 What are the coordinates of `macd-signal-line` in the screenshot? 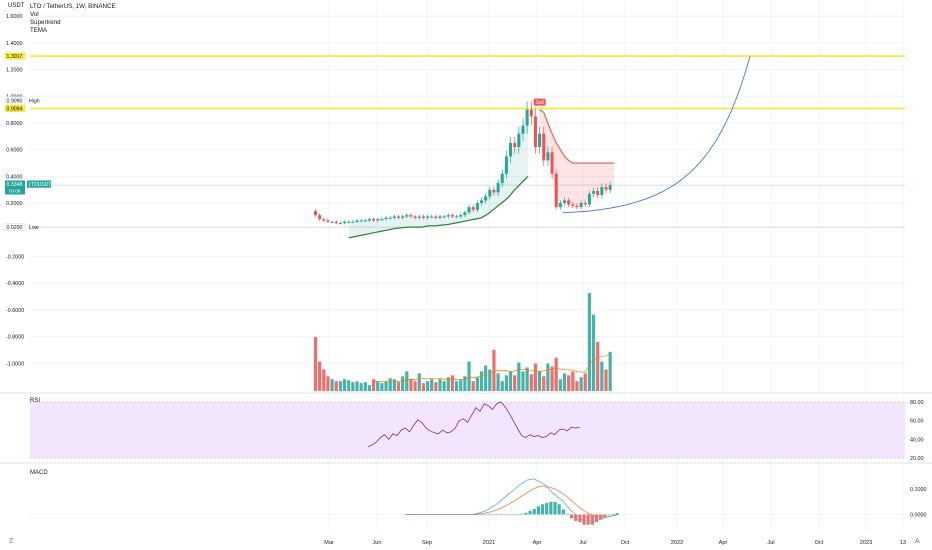 It's located at (512, 501).